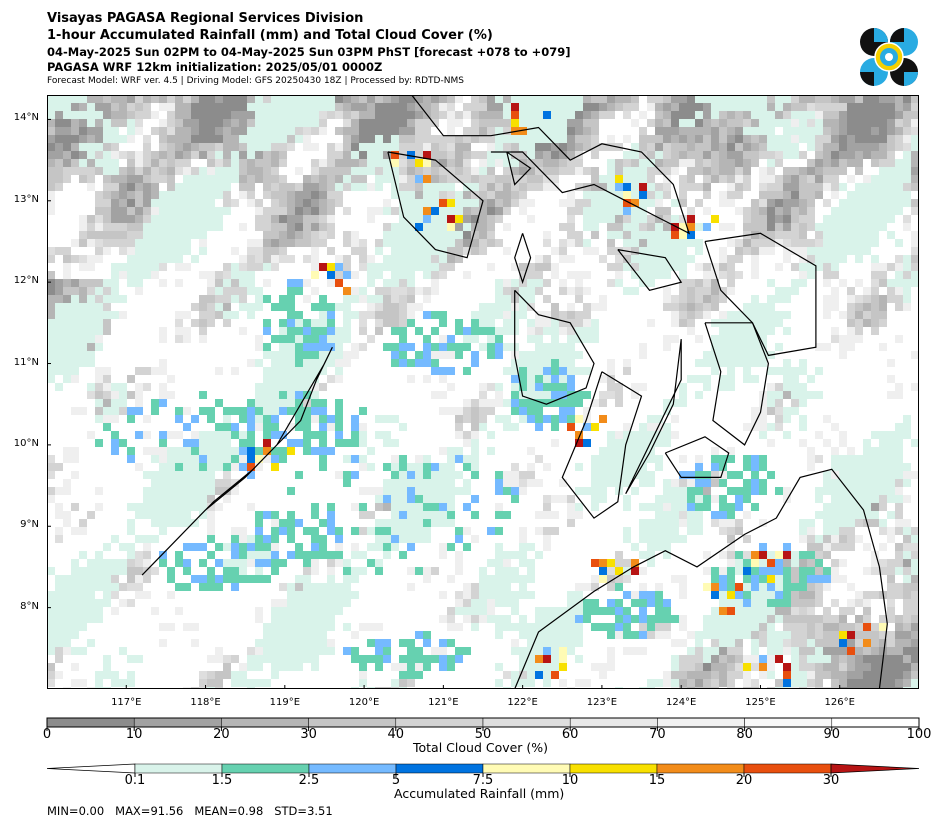 The width and height of the screenshot is (944, 830). What do you see at coordinates (760, 702) in the screenshot?
I see `longitude-label: 125°E` at bounding box center [760, 702].